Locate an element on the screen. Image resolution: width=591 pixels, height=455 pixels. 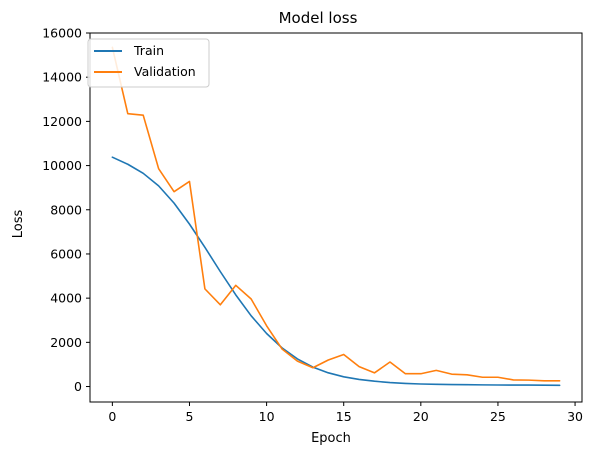
chart-title: Model loss is located at coordinates (318, 18).